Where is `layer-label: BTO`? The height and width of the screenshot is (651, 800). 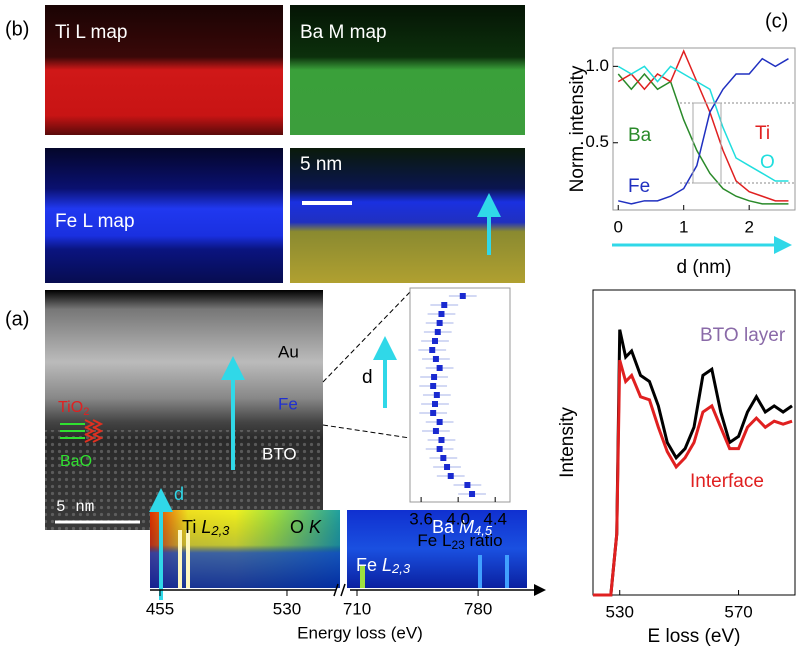
layer-label: BTO is located at coordinates (279, 453).